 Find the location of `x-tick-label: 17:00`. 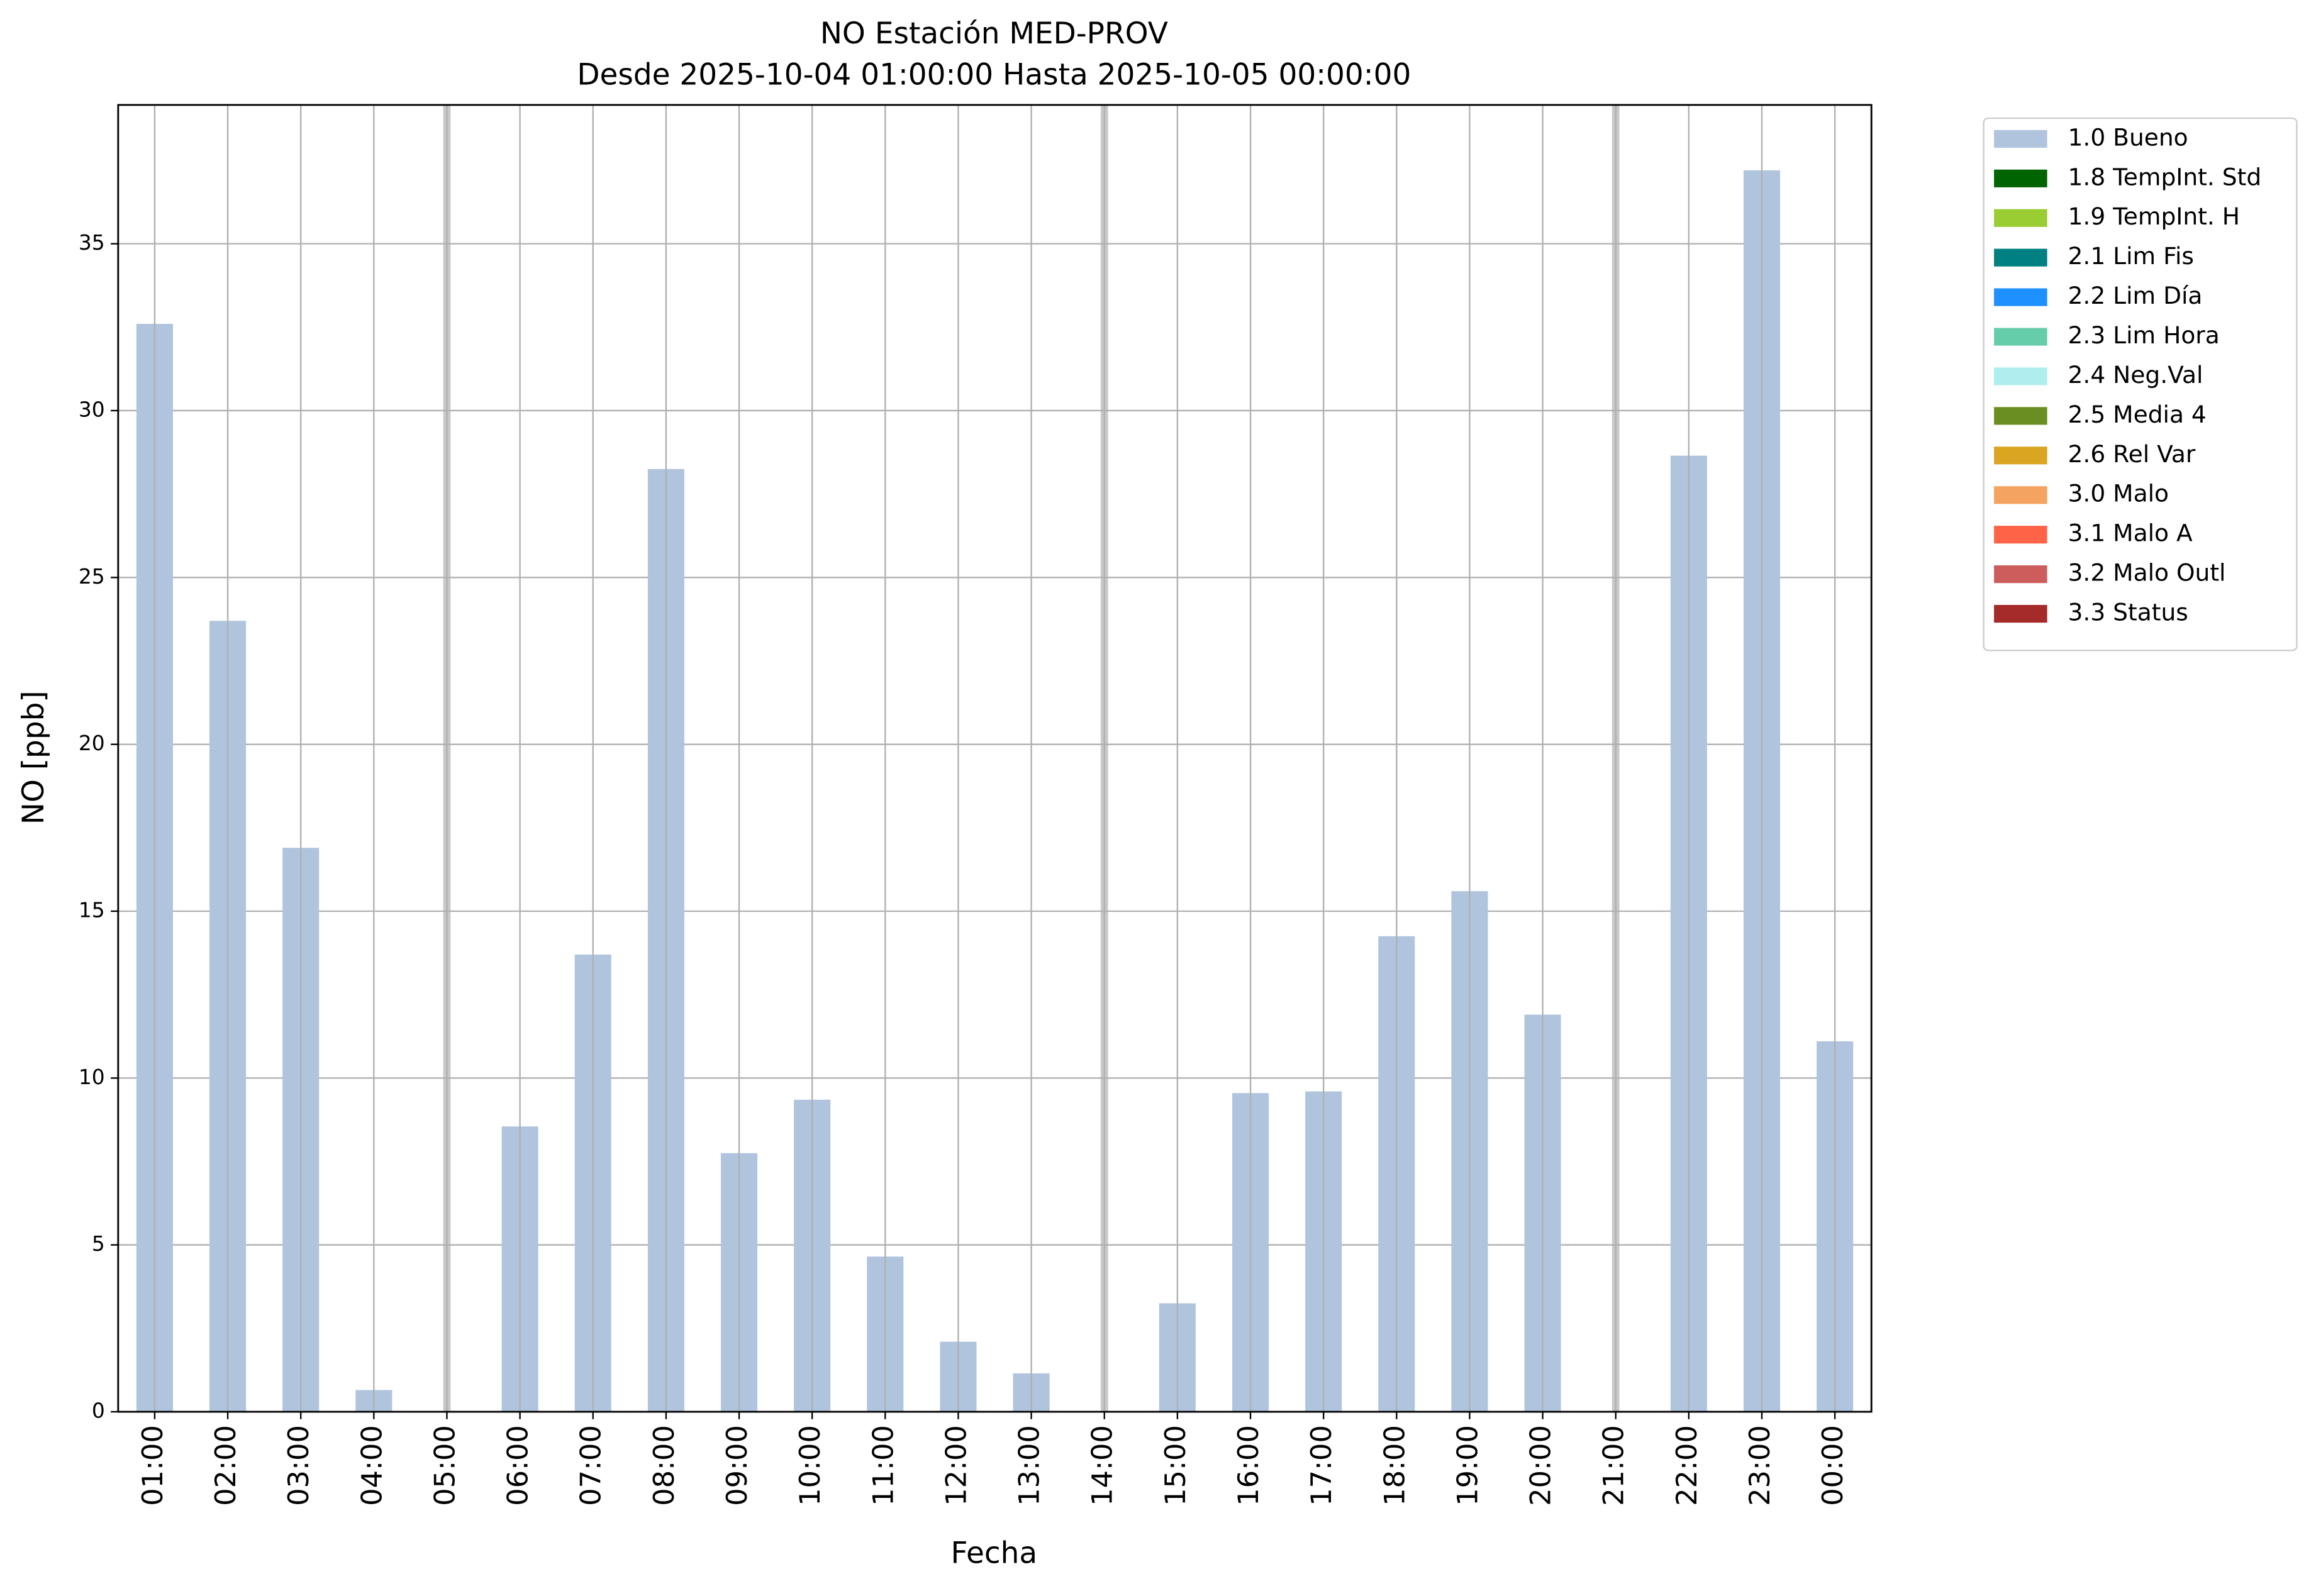

x-tick-label: 17:00 is located at coordinates (1321, 1465).